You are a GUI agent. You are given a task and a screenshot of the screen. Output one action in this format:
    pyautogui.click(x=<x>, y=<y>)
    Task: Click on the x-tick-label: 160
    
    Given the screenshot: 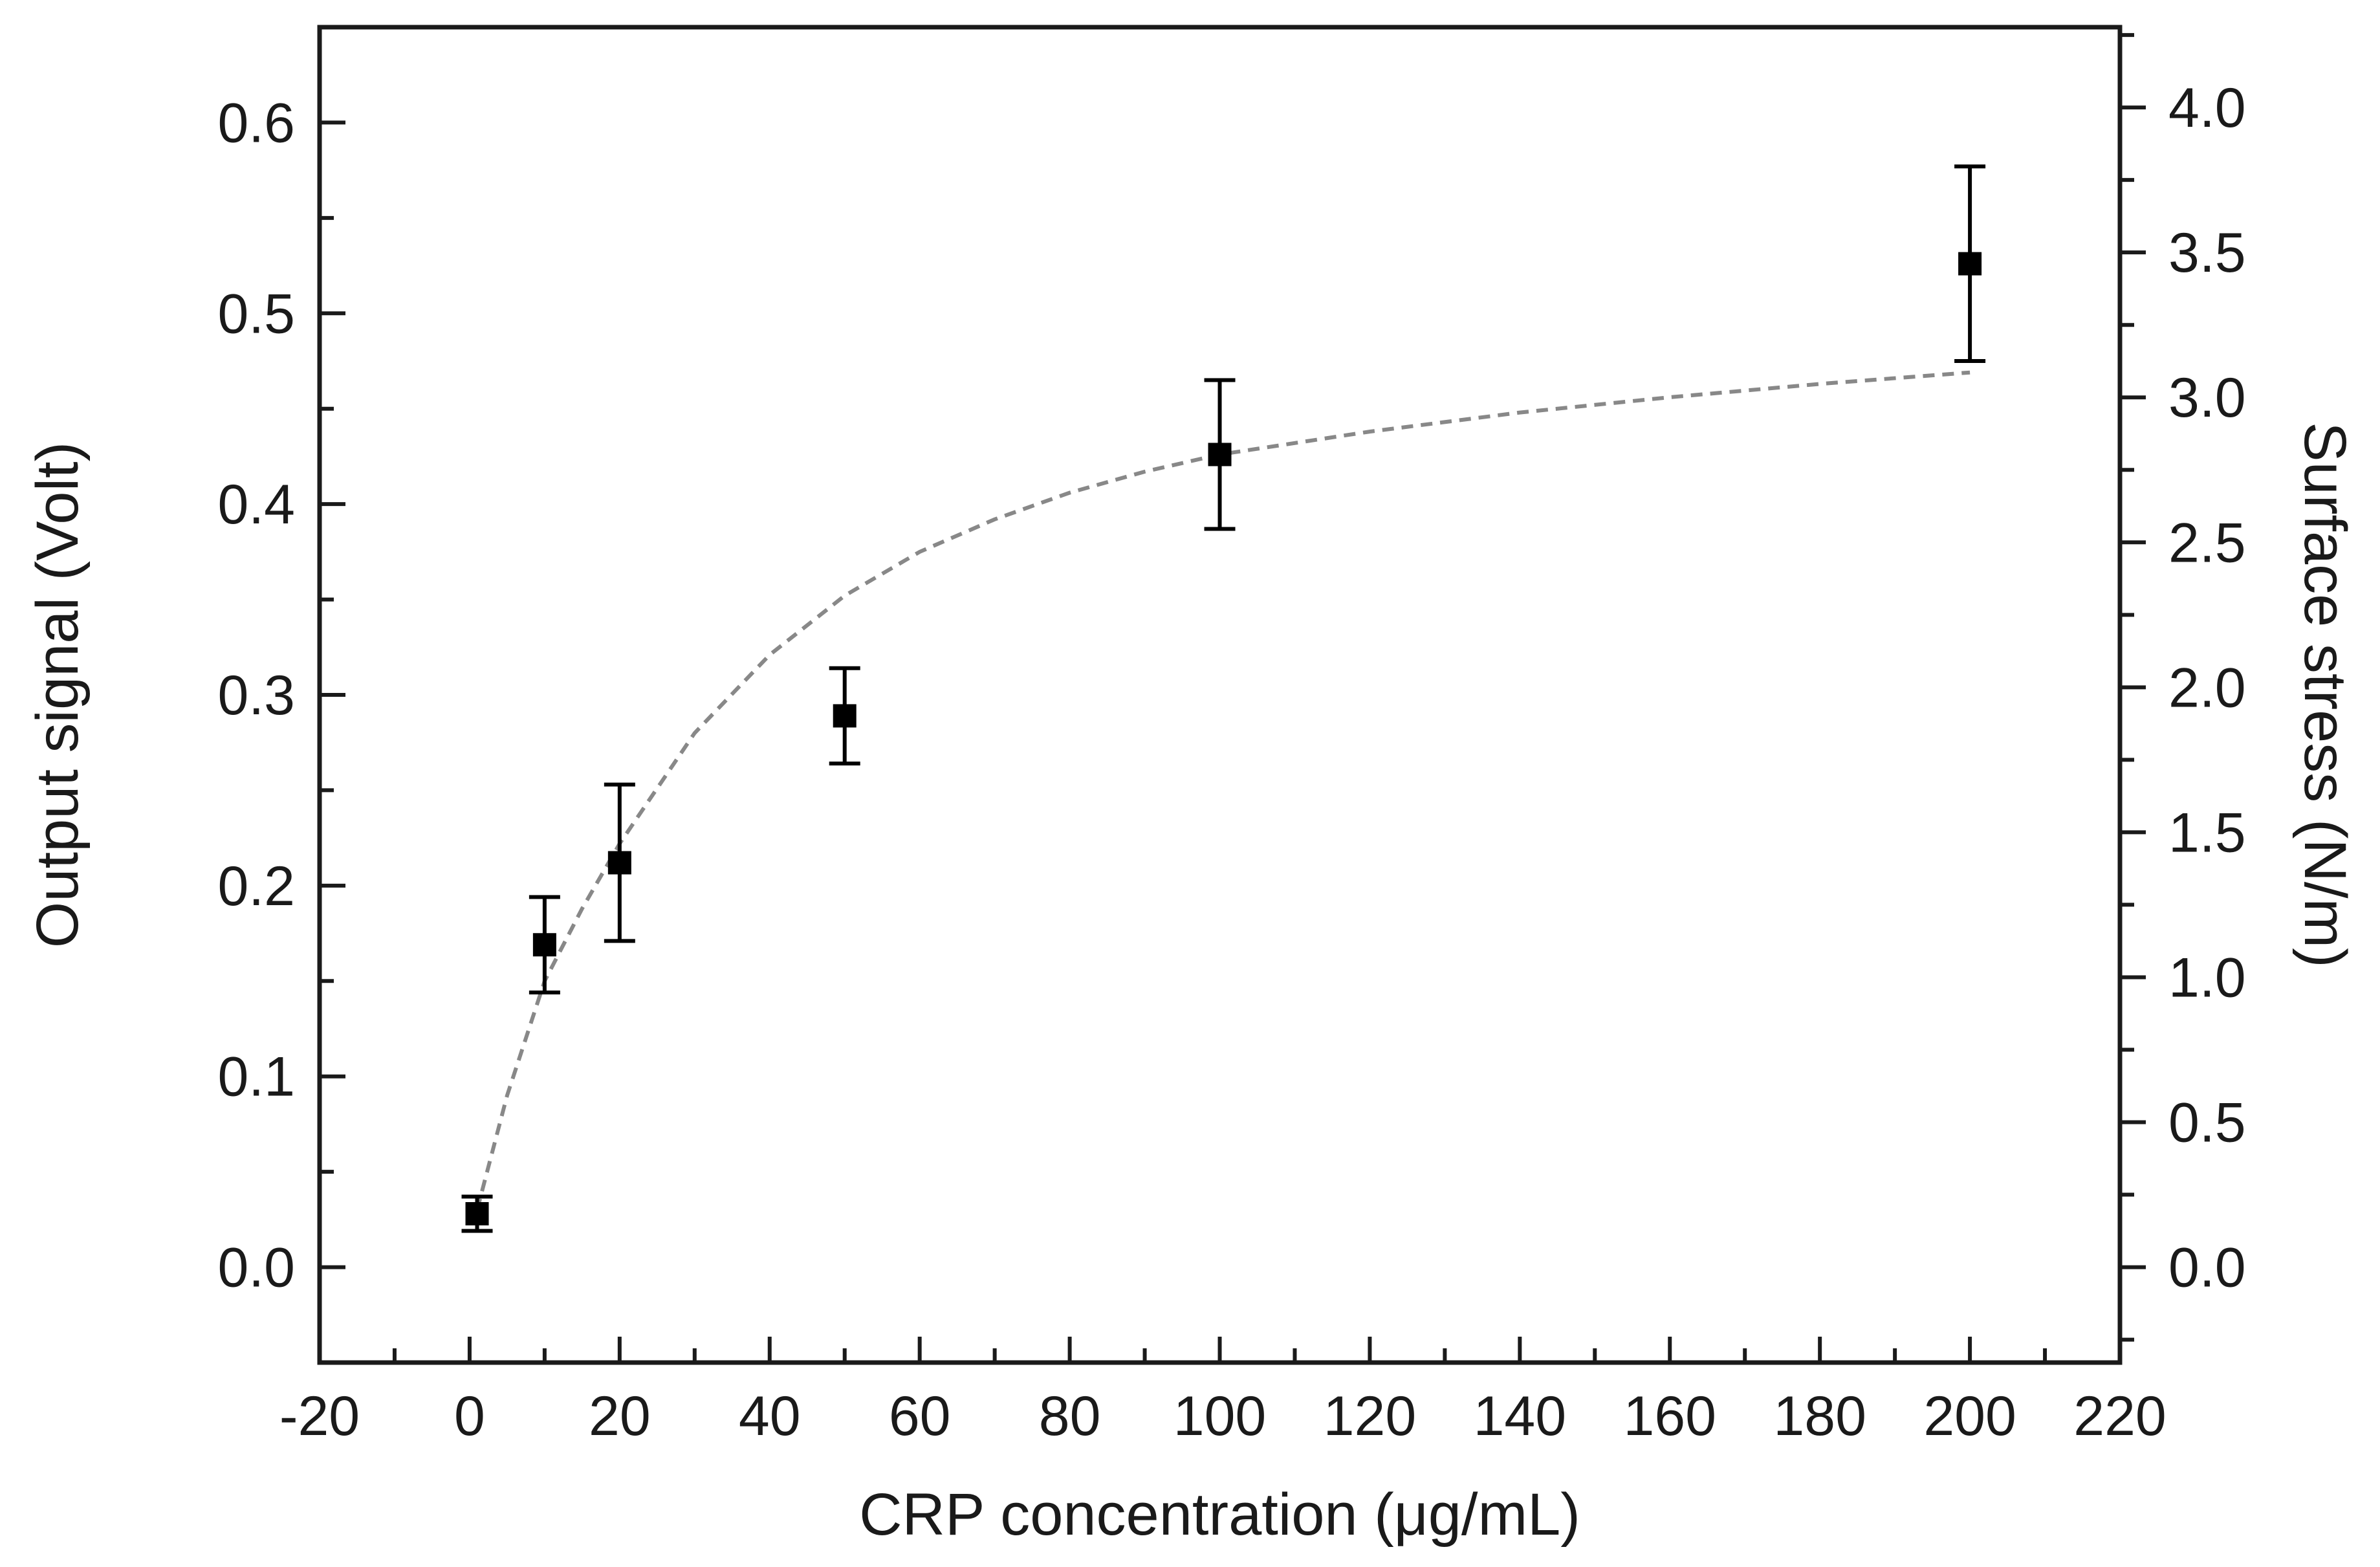 What is the action you would take?
    pyautogui.click(x=1670, y=1416)
    